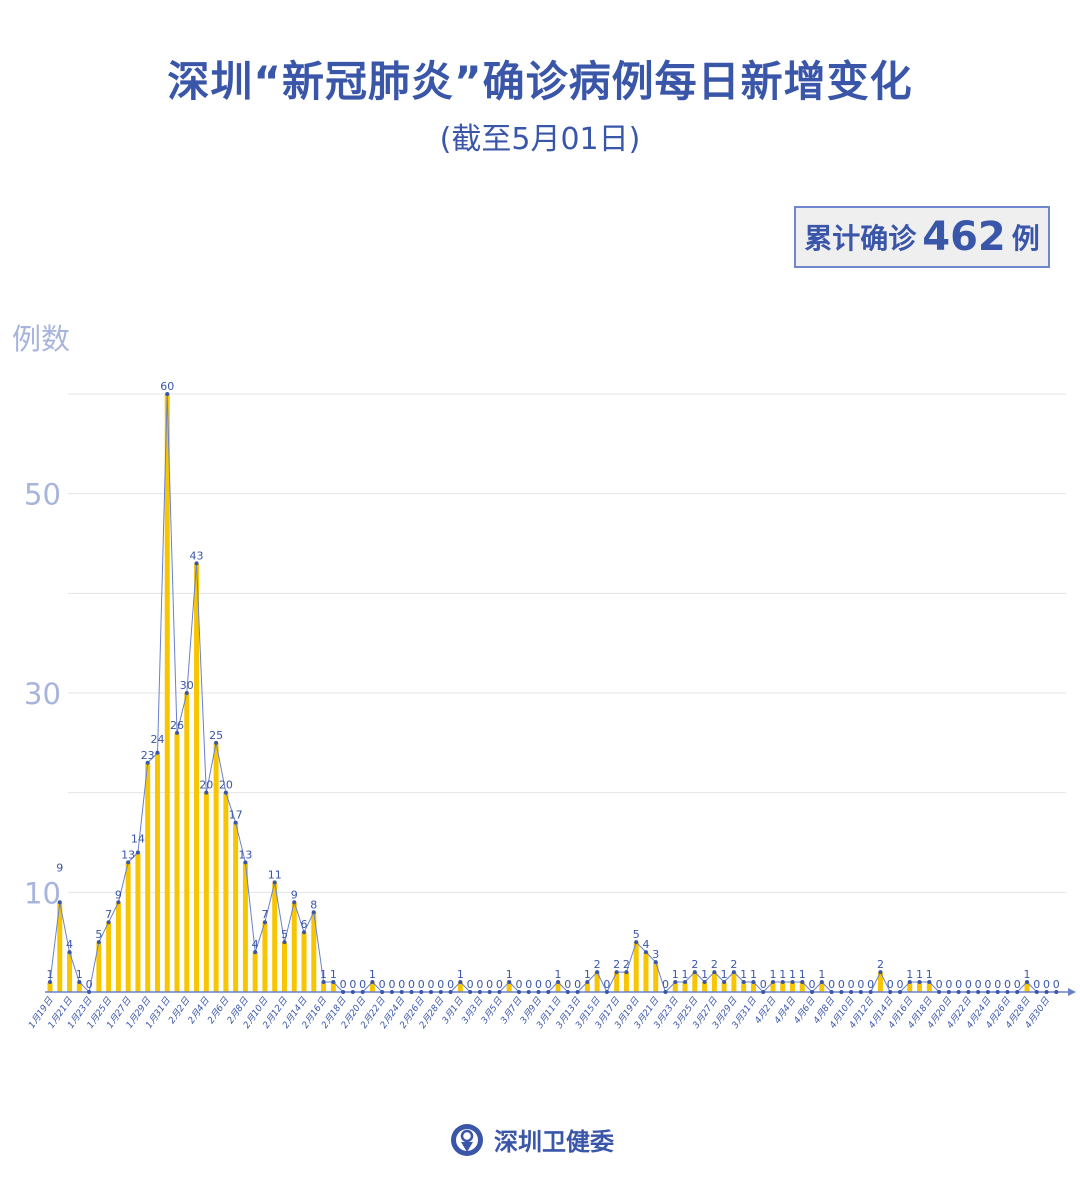  I want to click on data-label: 5, so click(284, 934).